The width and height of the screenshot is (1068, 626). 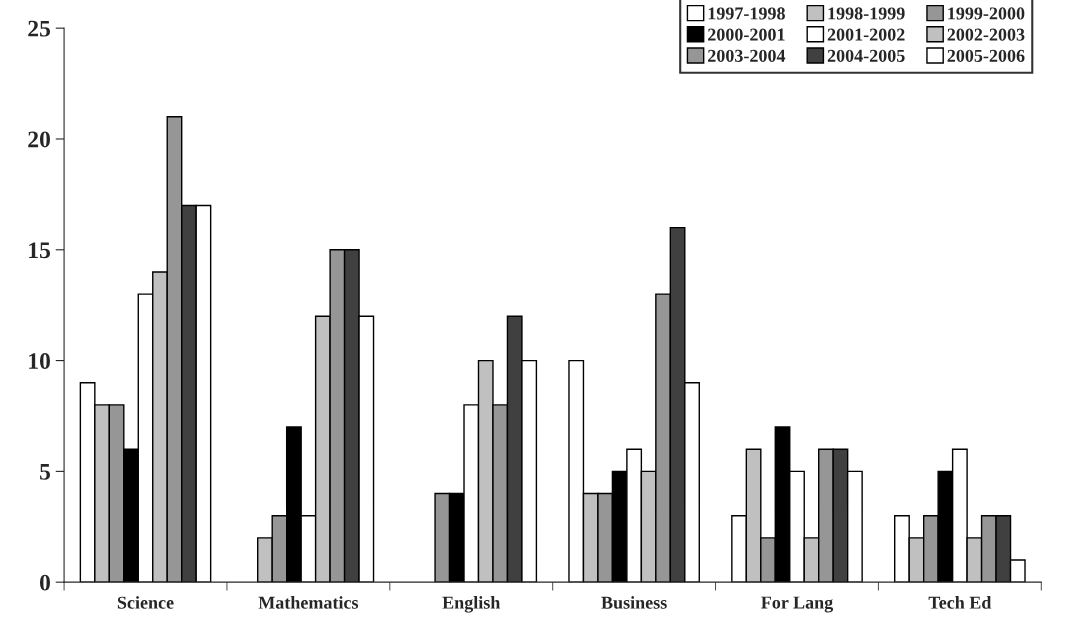 What do you see at coordinates (747, 55) in the screenshot?
I see `legend-label: 2003-2004` at bounding box center [747, 55].